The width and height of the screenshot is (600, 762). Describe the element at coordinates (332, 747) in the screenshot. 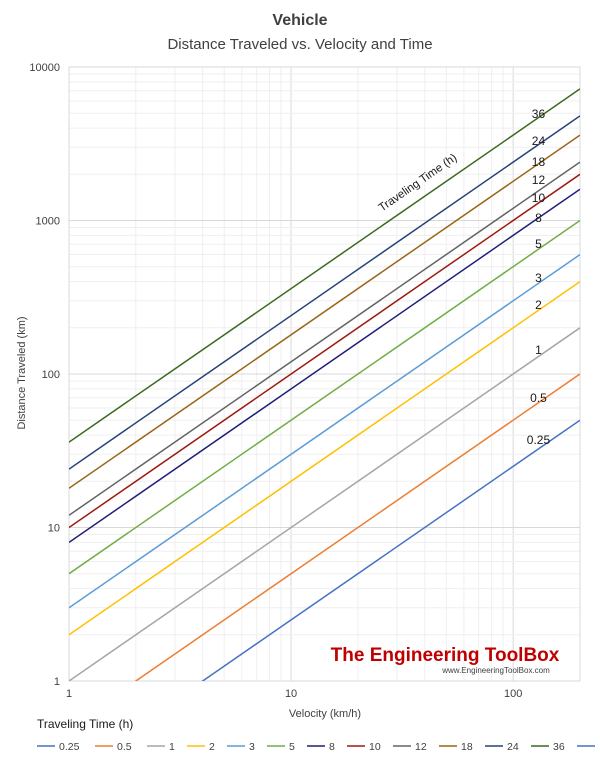

I see `legend-label-8: 8` at that location.